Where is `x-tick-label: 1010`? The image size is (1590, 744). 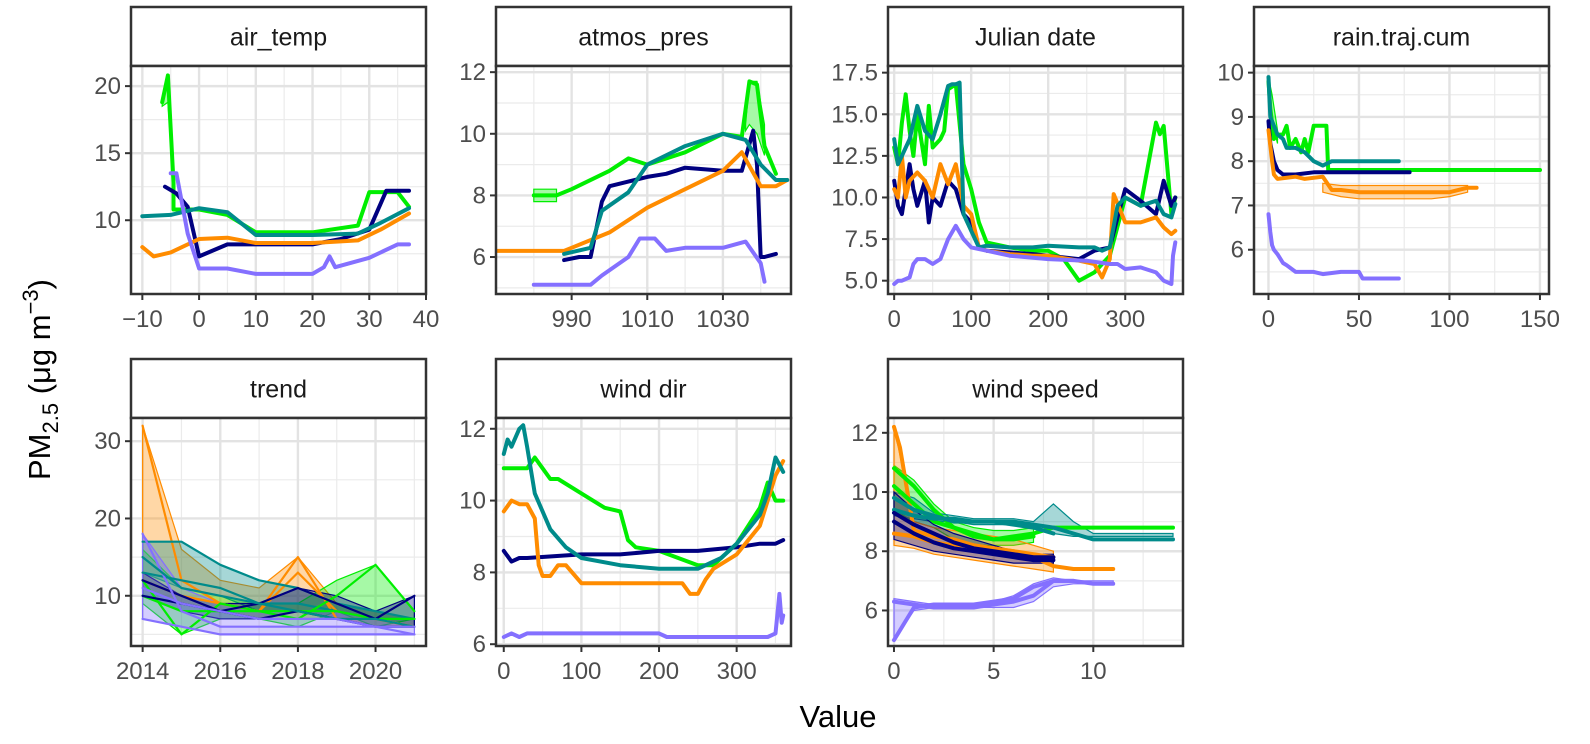 x-tick-label: 1010 is located at coordinates (647, 319).